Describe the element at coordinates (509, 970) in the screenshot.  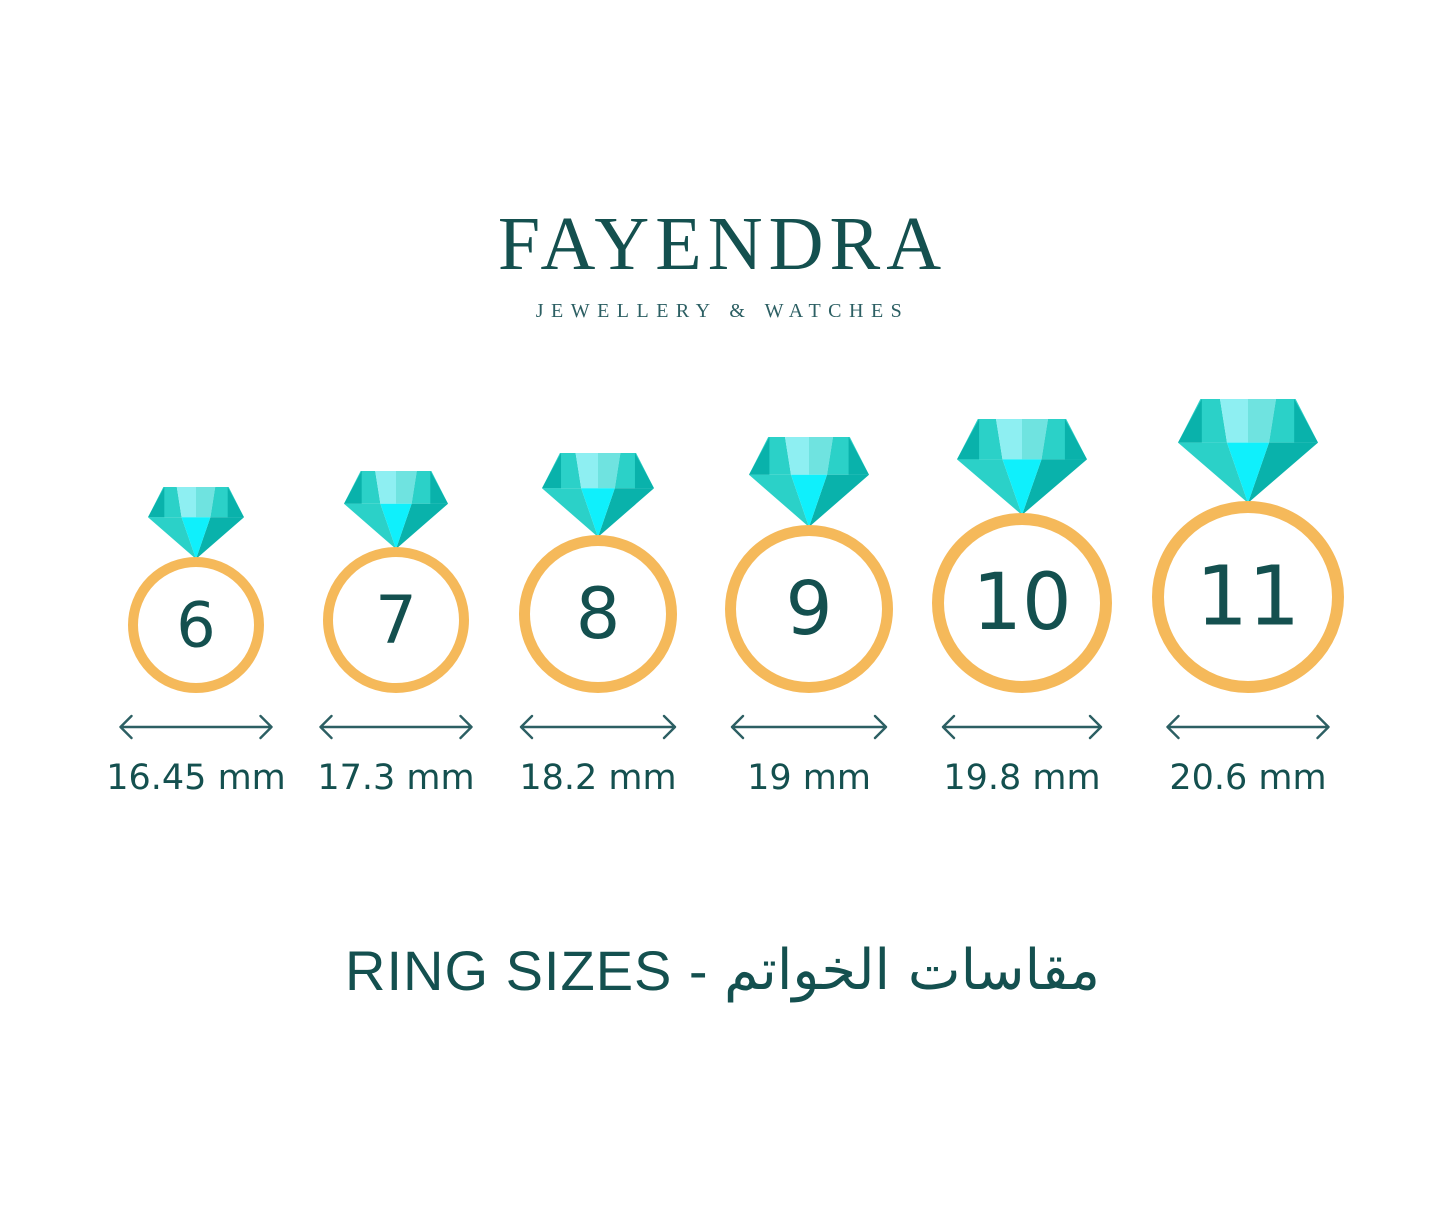
I see `chart-title-english: RING SIZES` at that location.